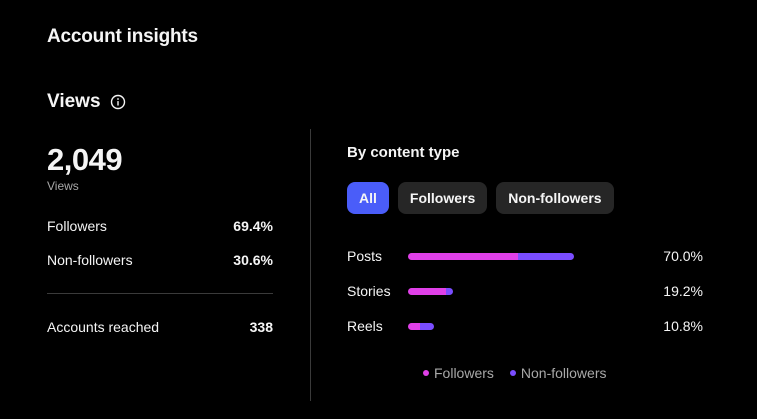 The image size is (757, 419). I want to click on legend-item-followers: Followers, so click(458, 373).